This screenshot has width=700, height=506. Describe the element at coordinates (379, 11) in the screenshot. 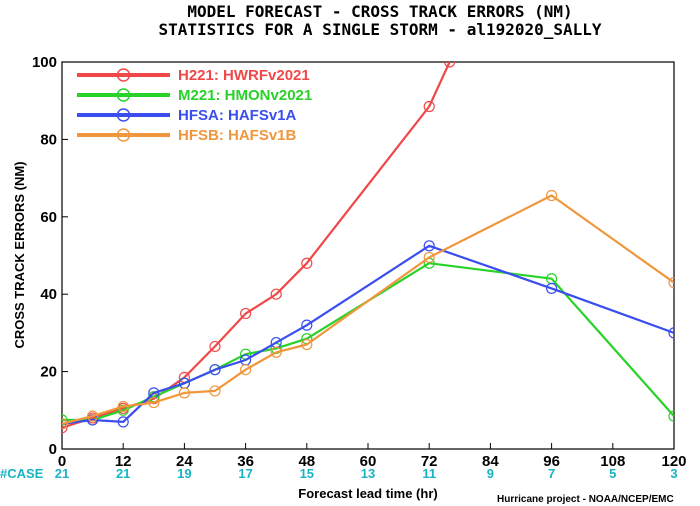

I see `chart-title: MODEL FORECAST - CROSS TRACK ERRORS (NM)` at that location.